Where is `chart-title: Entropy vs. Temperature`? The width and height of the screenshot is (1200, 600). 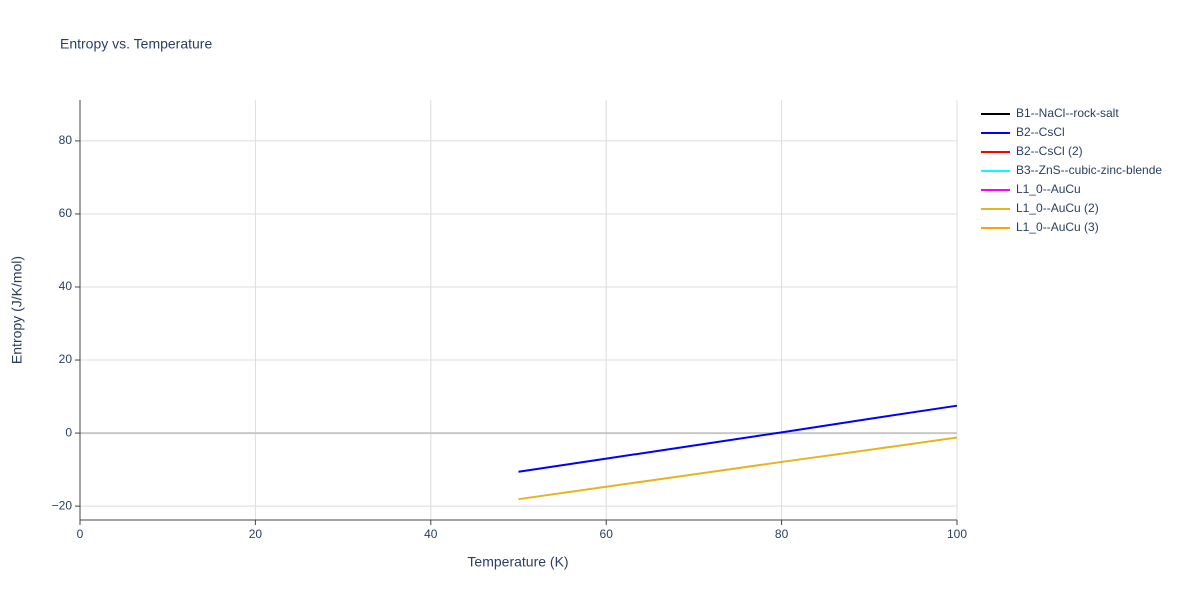 chart-title: Entropy vs. Temperature is located at coordinates (136, 44).